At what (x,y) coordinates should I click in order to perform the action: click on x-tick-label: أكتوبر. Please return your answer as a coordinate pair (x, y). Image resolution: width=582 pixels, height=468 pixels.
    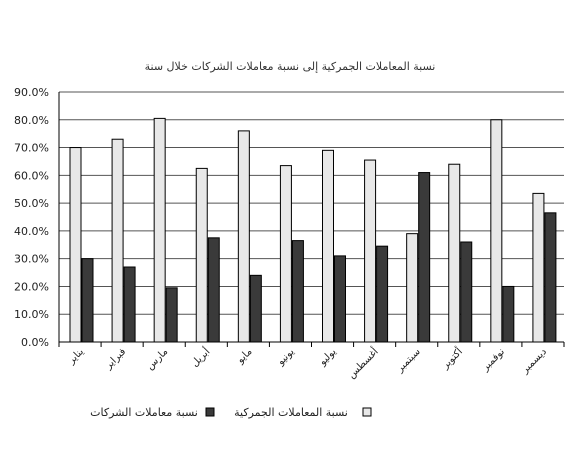
    Looking at the image, I should click on (451, 358).